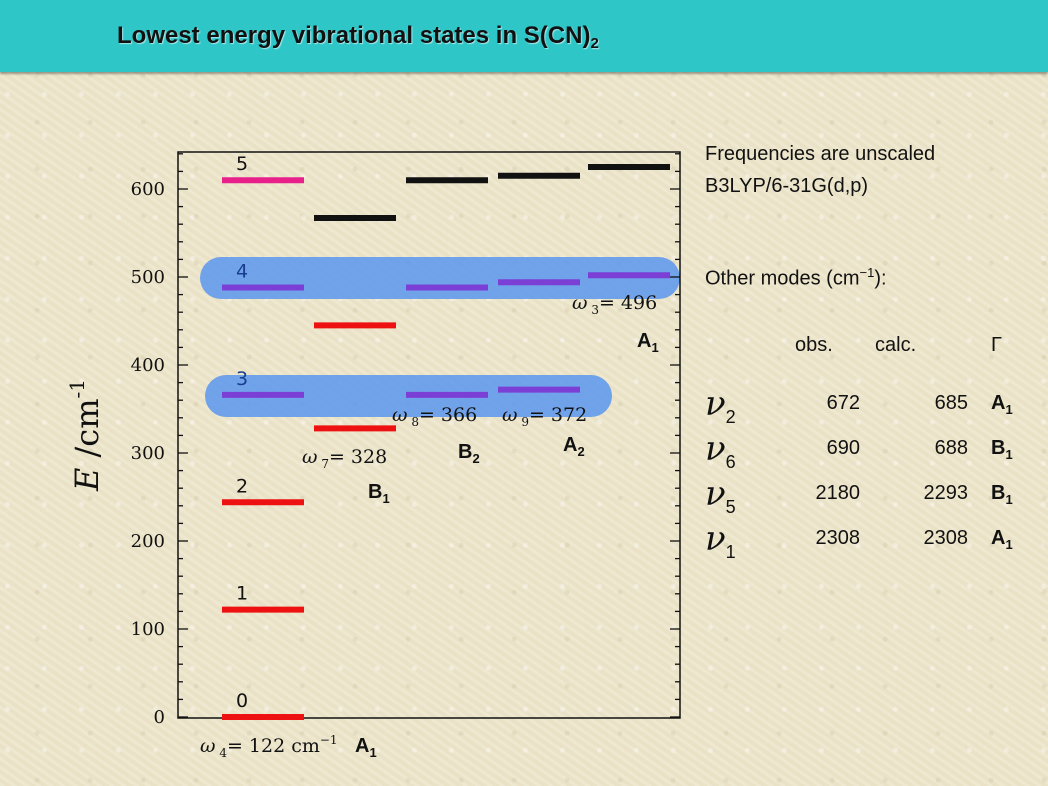 The width and height of the screenshot is (1048, 786). What do you see at coordinates (720, 405) in the screenshot?
I see `mode-symbol: ν2` at bounding box center [720, 405].